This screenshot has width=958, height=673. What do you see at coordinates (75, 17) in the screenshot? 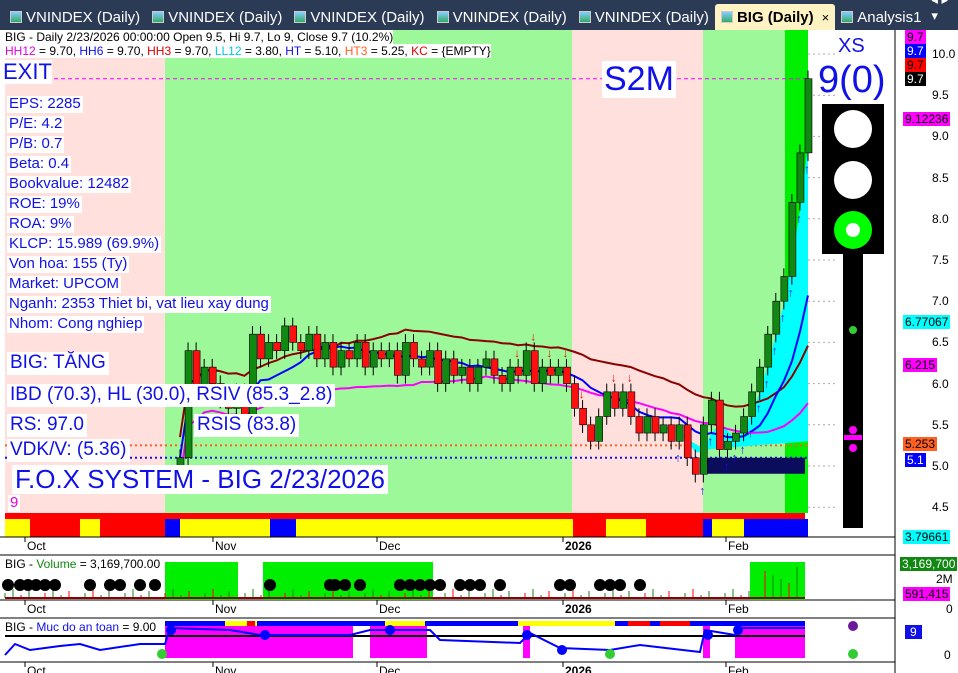
I see `tab-0: VNINDEX (Daily)` at bounding box center [75, 17].